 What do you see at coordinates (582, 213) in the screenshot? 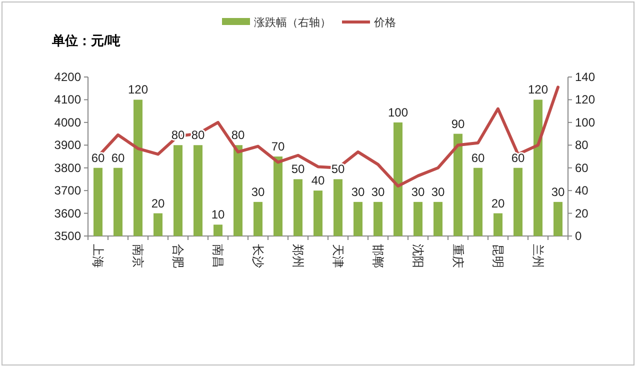
I see `y2-tick-label: 20` at bounding box center [582, 213].